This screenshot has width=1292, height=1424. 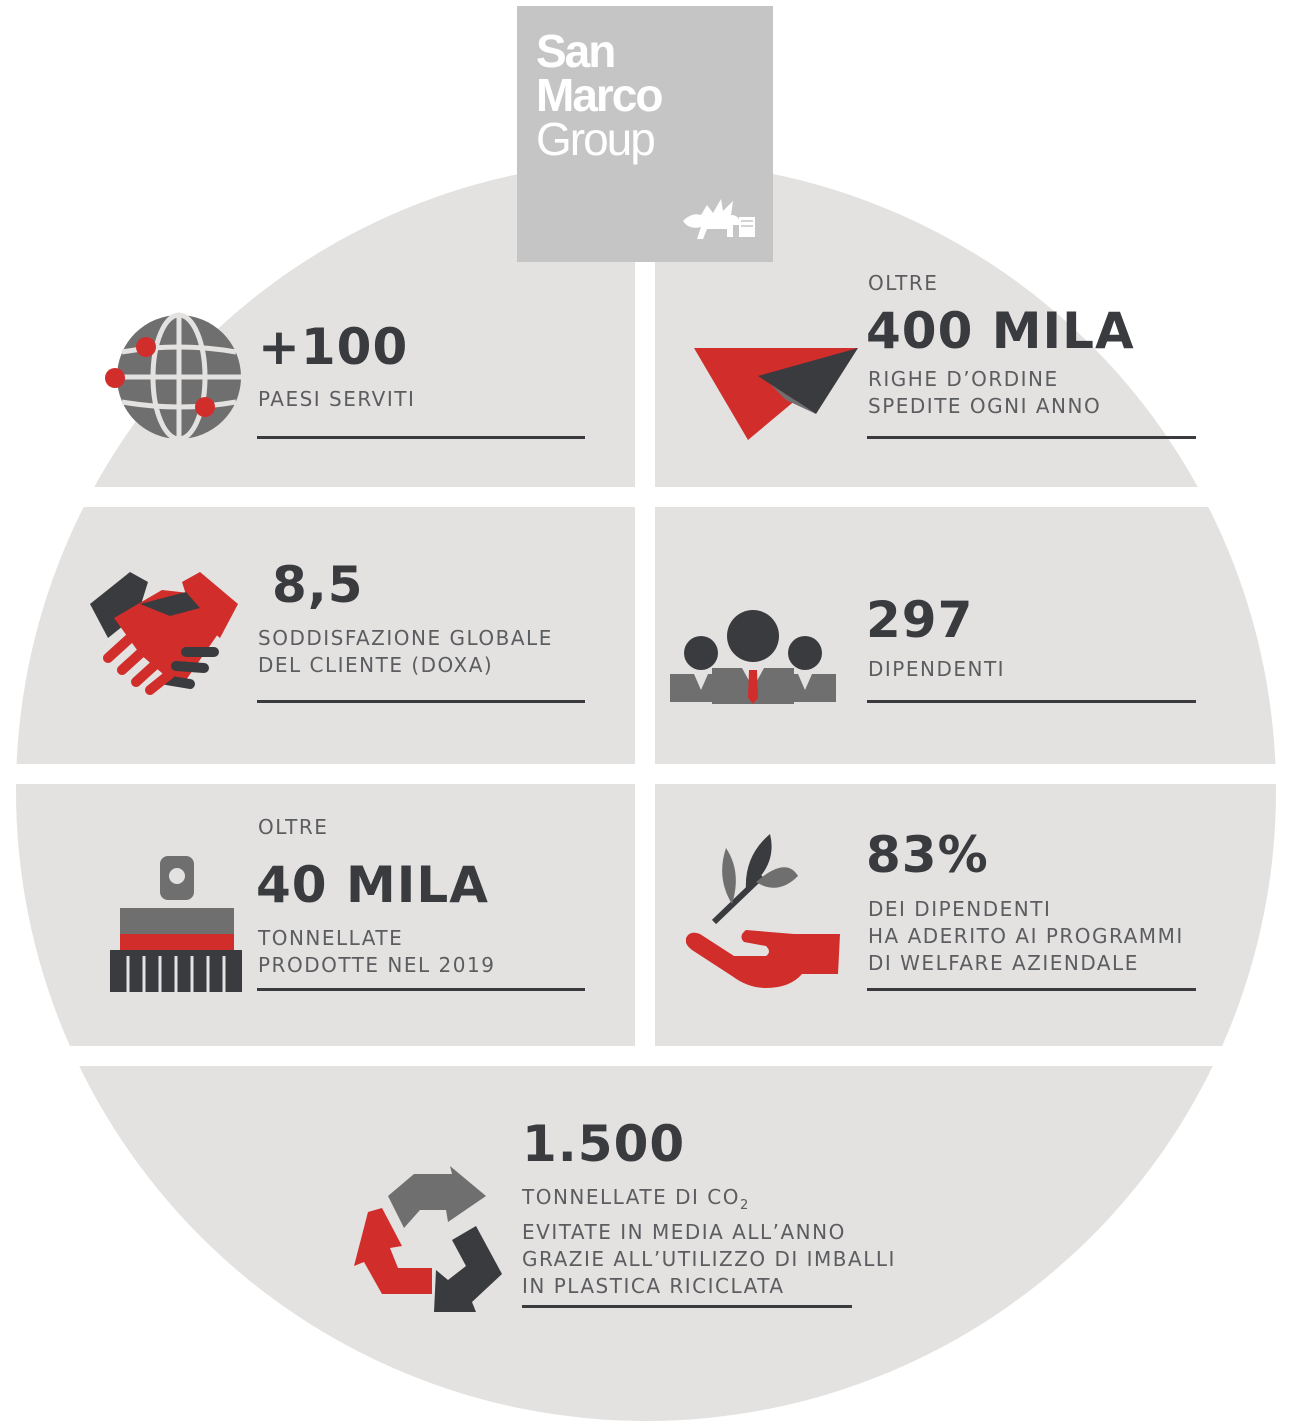 I want to click on people-icon, so click(x=753, y=657).